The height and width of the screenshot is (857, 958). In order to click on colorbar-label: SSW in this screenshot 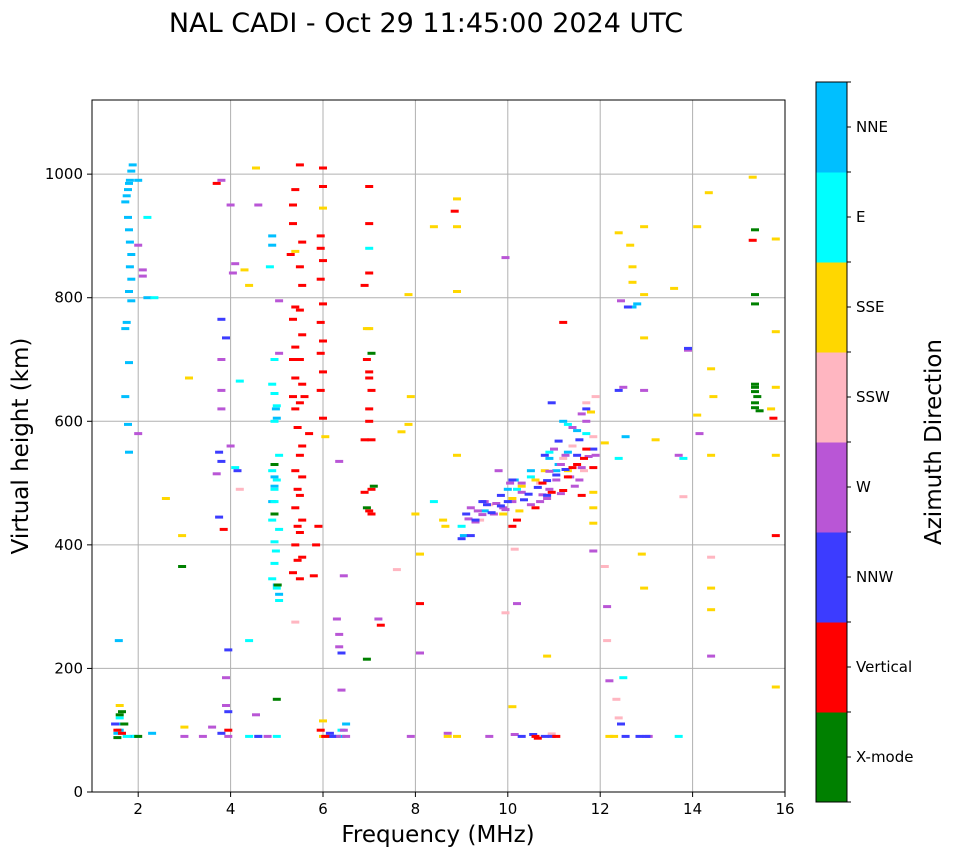, I will do `click(873, 397)`.